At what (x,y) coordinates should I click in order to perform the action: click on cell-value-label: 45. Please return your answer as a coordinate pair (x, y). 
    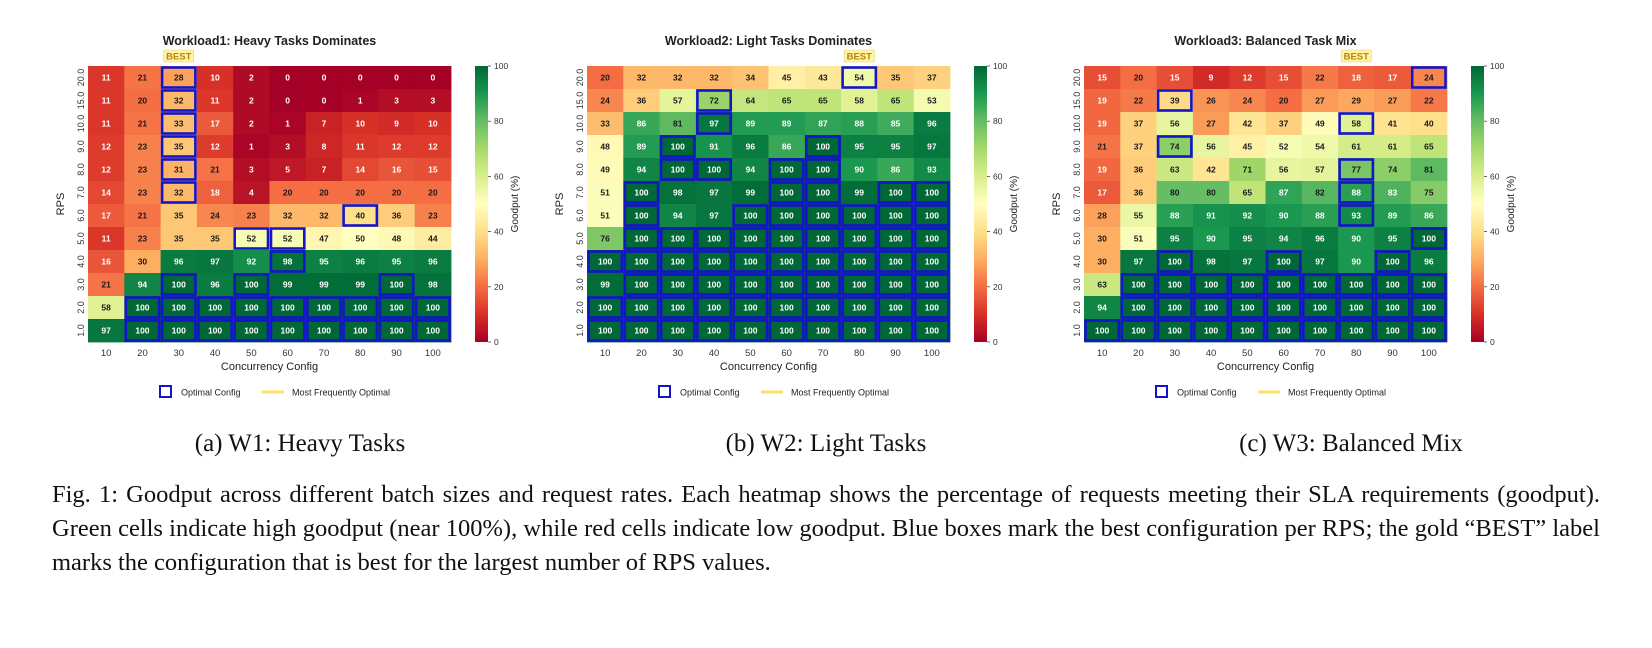
    Looking at the image, I should click on (1248, 147).